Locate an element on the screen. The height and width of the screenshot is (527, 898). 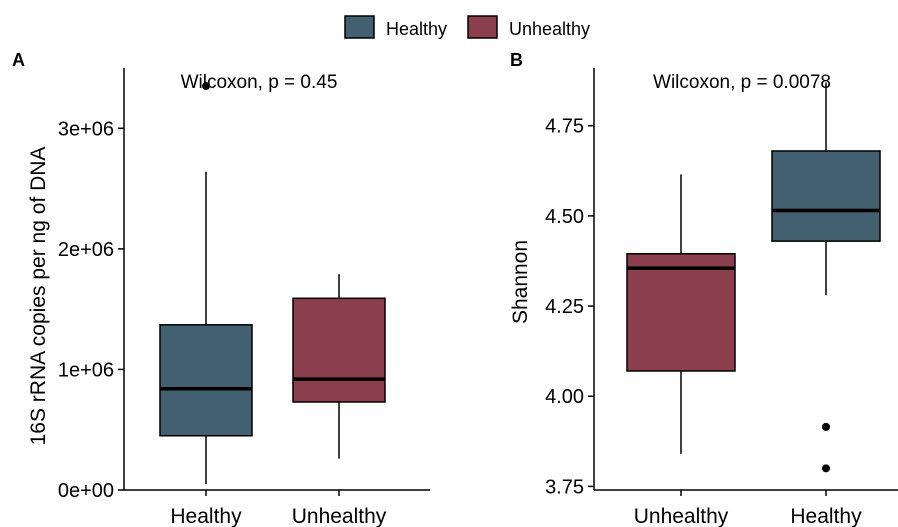
legend-key-healthy is located at coordinates (359, 27).